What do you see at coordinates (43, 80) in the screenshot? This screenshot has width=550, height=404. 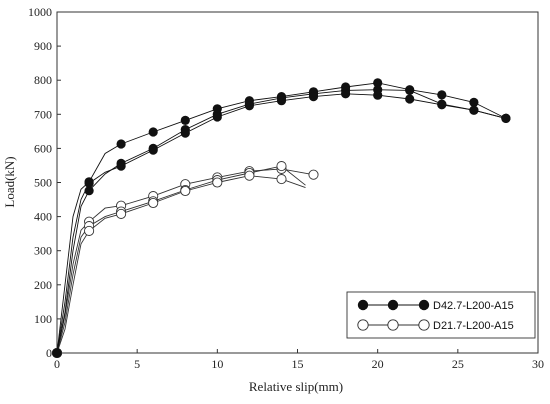 I see `y-tick-label: 800` at bounding box center [43, 80].